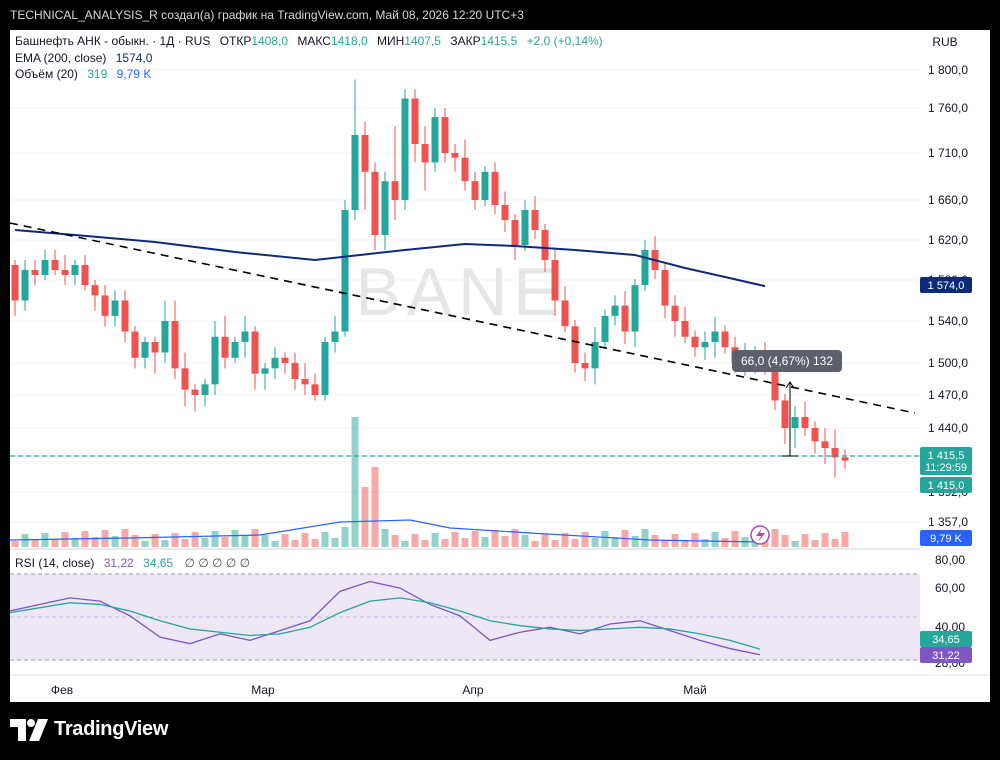 This screenshot has height=760, width=1000. I want to click on symbol-watermark: BANE, so click(459, 292).